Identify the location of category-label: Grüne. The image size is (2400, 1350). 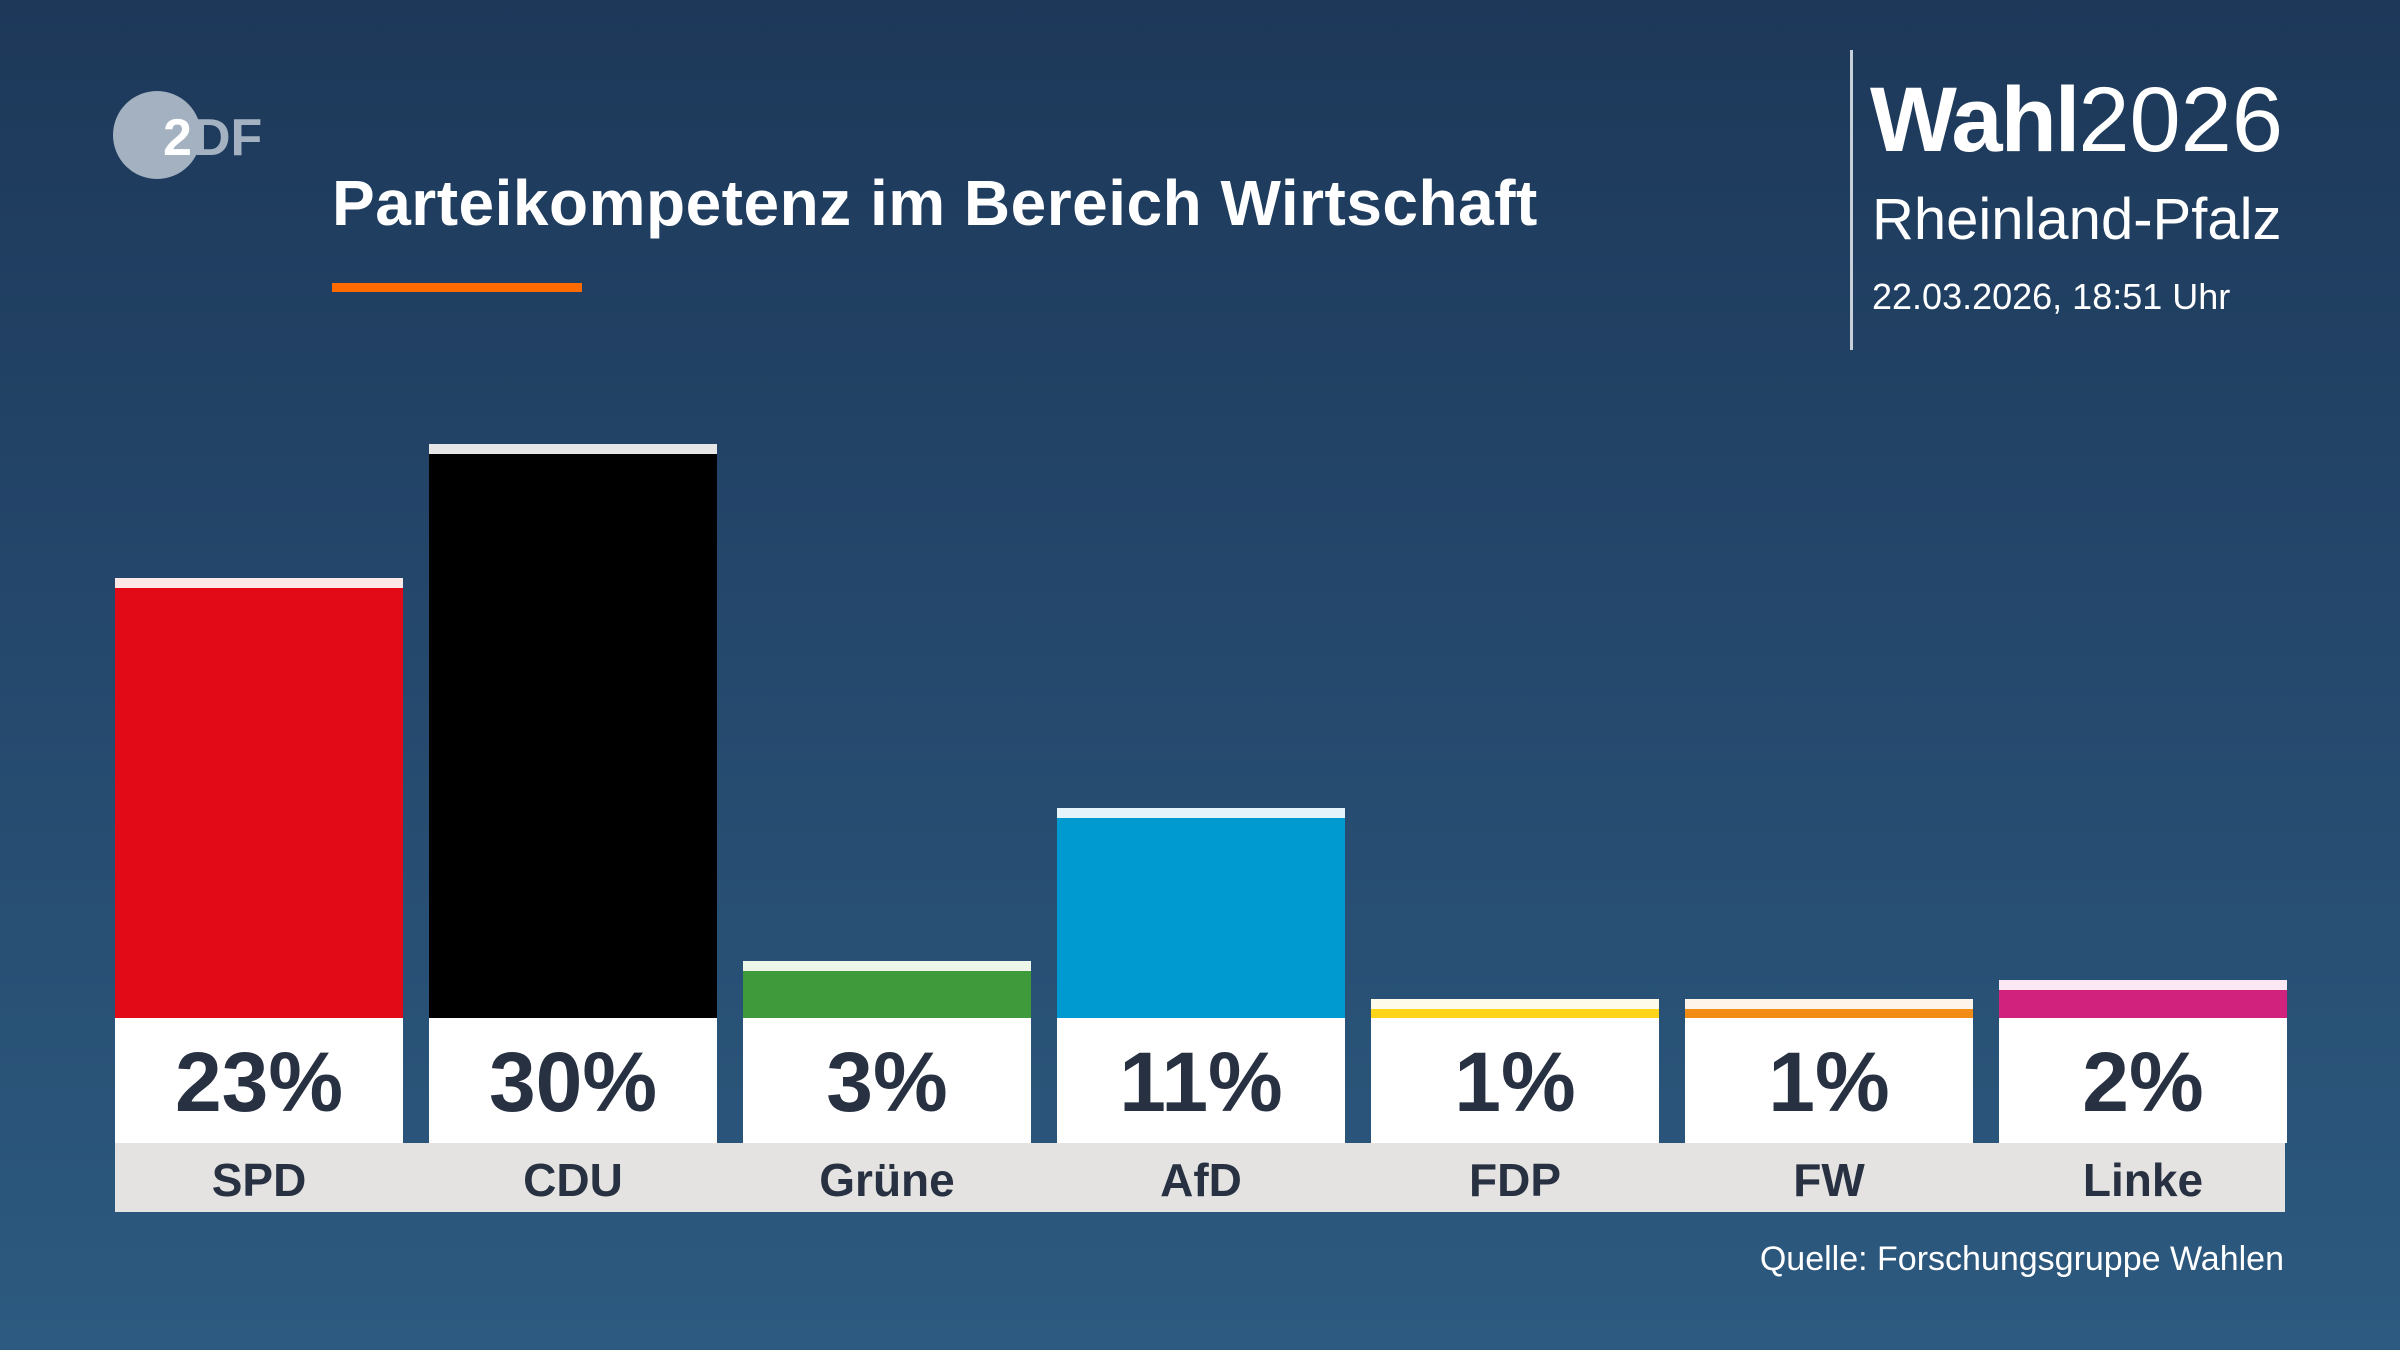
(887, 1180).